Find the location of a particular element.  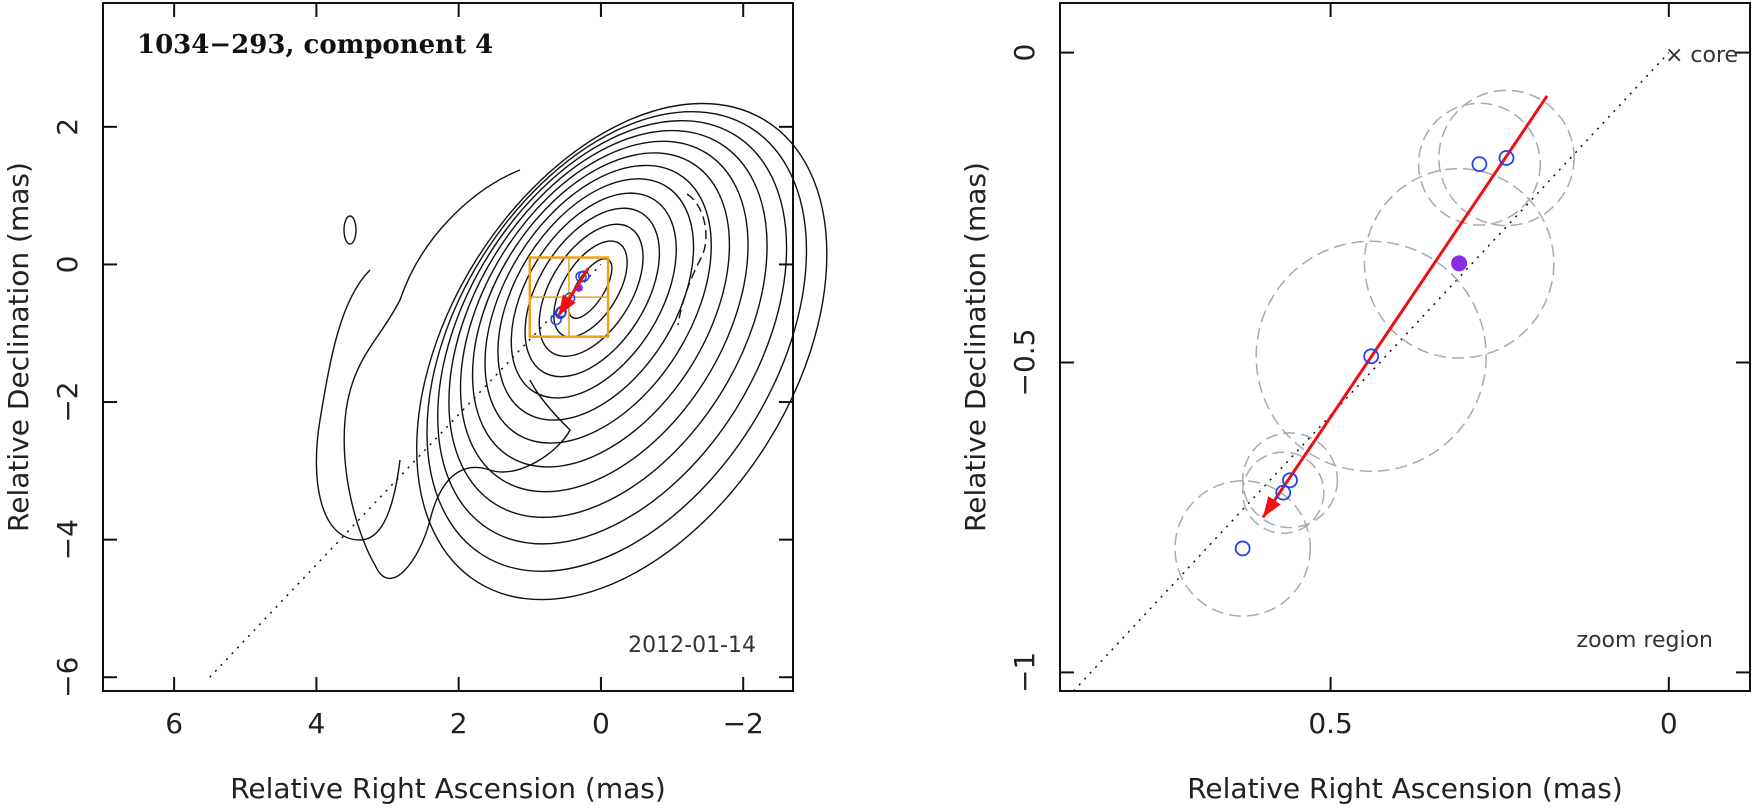

left-y-tick-label: 0 is located at coordinates (67, 265).